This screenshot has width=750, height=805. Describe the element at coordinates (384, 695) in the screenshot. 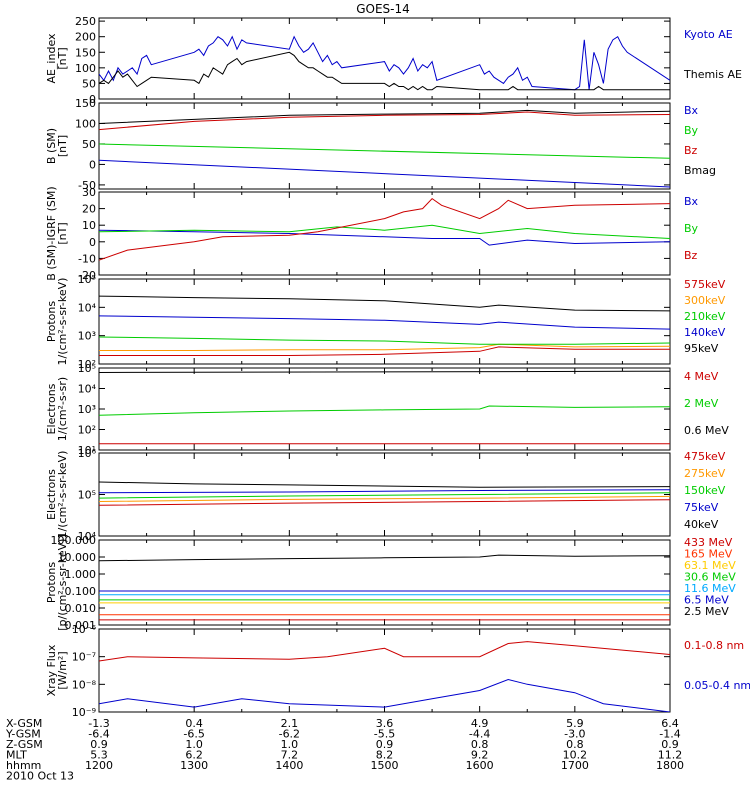

I see `series-line-0-05-0-4-nm` at that location.